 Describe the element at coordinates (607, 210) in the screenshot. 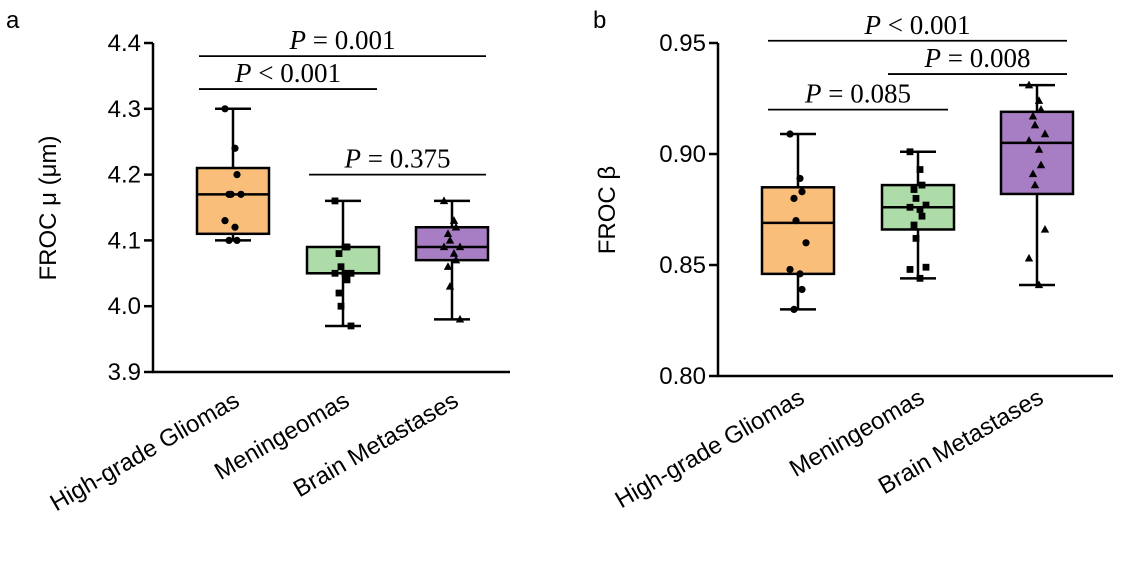

I see `panel-b-y-axis-label: FROC β` at that location.